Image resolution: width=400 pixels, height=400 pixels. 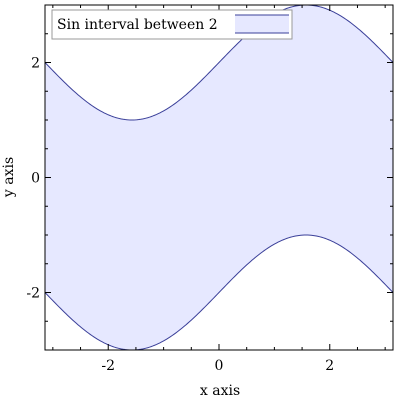 I want to click on legend: Sin interval between 2, so click(x=172, y=24).